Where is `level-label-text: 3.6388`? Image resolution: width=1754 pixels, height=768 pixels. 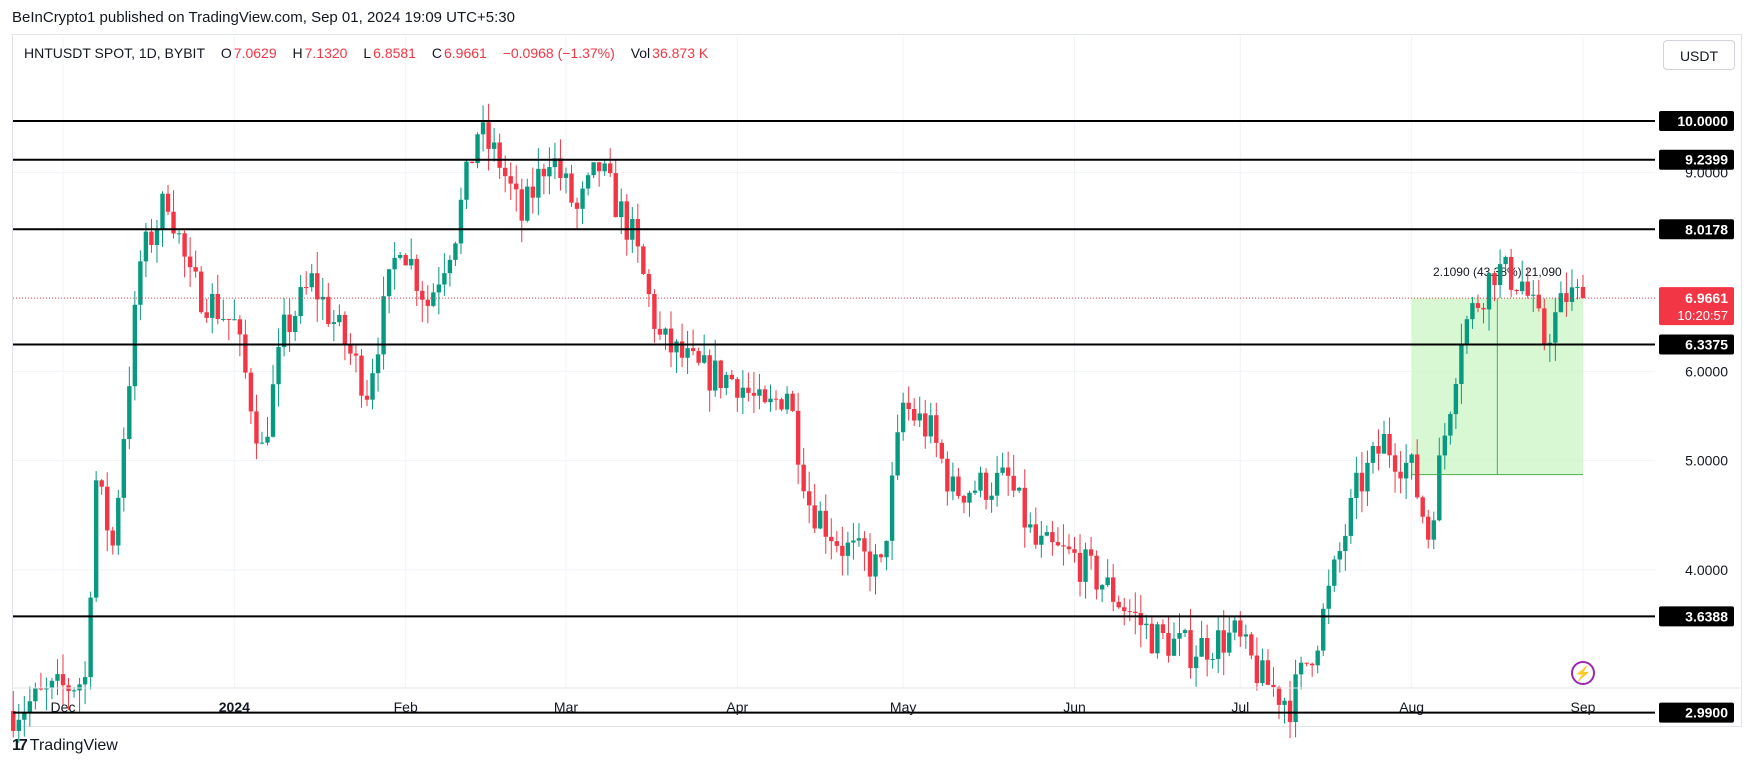
level-label-text: 3.6388 is located at coordinates (1706, 616).